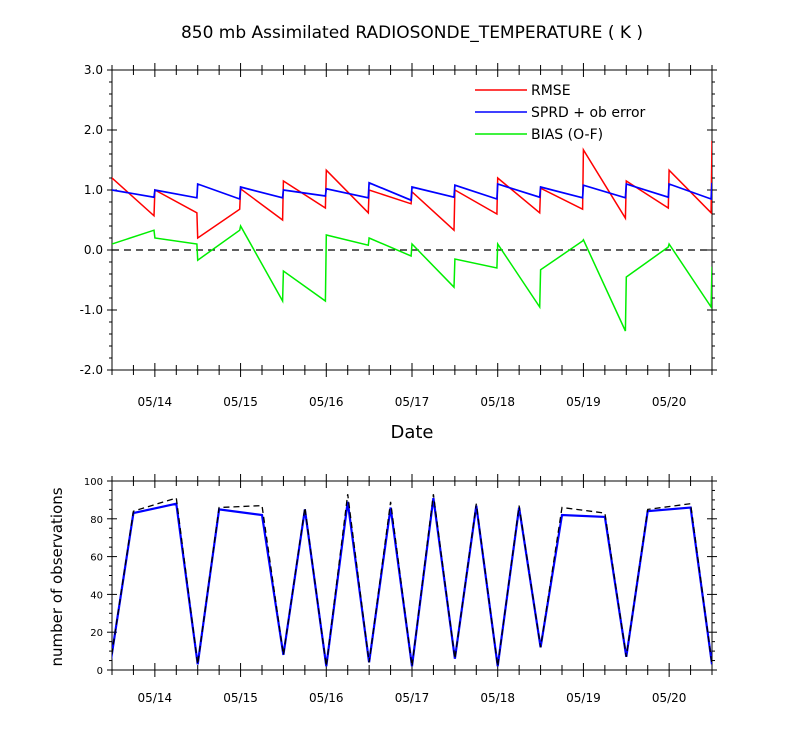 The height and width of the screenshot is (750, 800). Describe the element at coordinates (96, 520) in the screenshot. I see `y-tick-label: 80` at that location.